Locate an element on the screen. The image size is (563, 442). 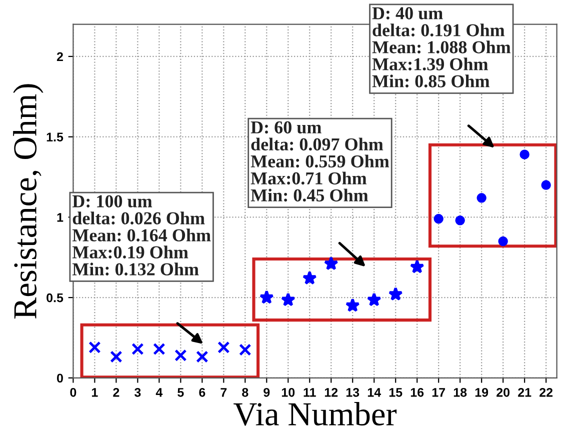
annotation: D: 60 um delta: 0.097 Ohm Mean: 0.559 Ohm Max:0.71 Ohm Min: 0.45 Ohm is located at coordinates (320, 161).